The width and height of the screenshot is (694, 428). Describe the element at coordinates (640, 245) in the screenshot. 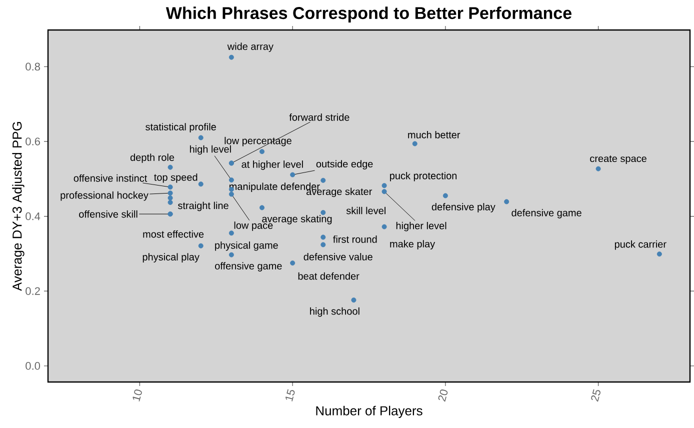

I see `annotation: puck carrier` at that location.